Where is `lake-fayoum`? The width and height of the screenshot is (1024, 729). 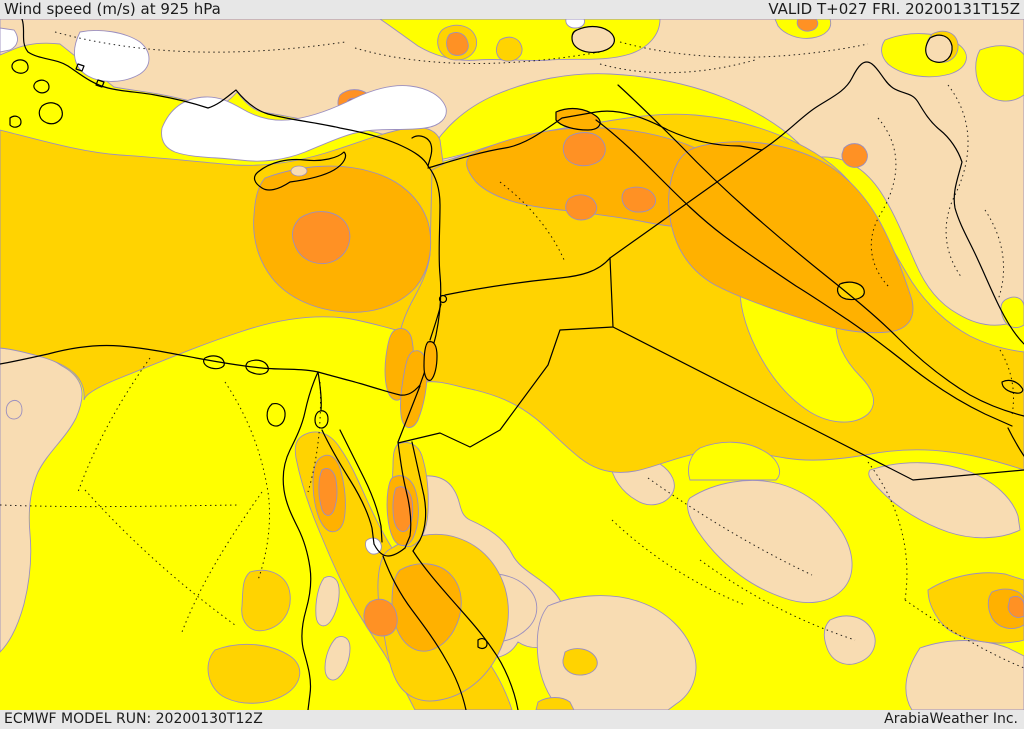
lake-fayoum is located at coordinates (276, 415).